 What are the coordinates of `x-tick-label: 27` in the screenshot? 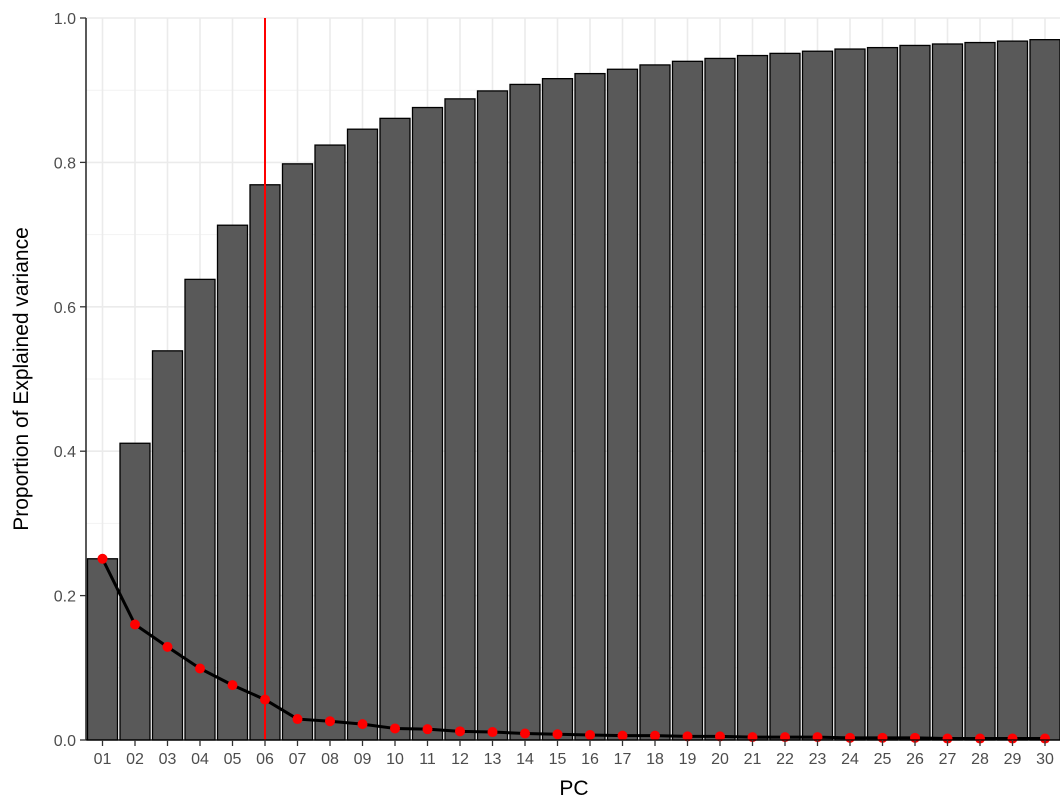 It's located at (948, 759).